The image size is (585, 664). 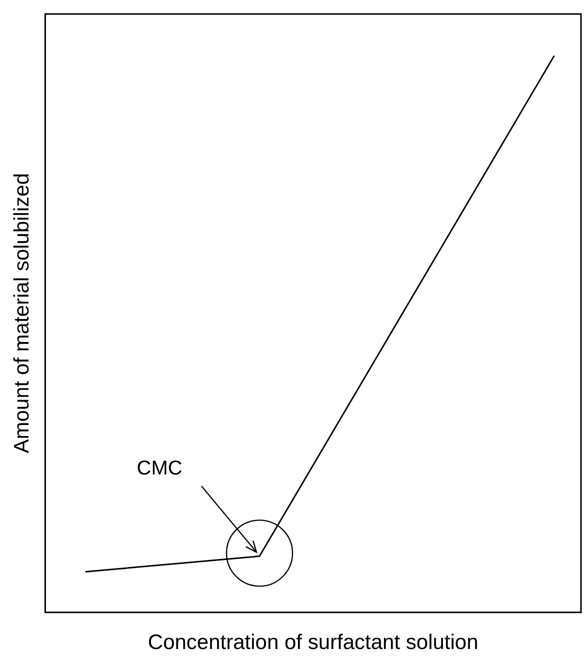 I want to click on annotation: CMC, so click(x=159, y=469).